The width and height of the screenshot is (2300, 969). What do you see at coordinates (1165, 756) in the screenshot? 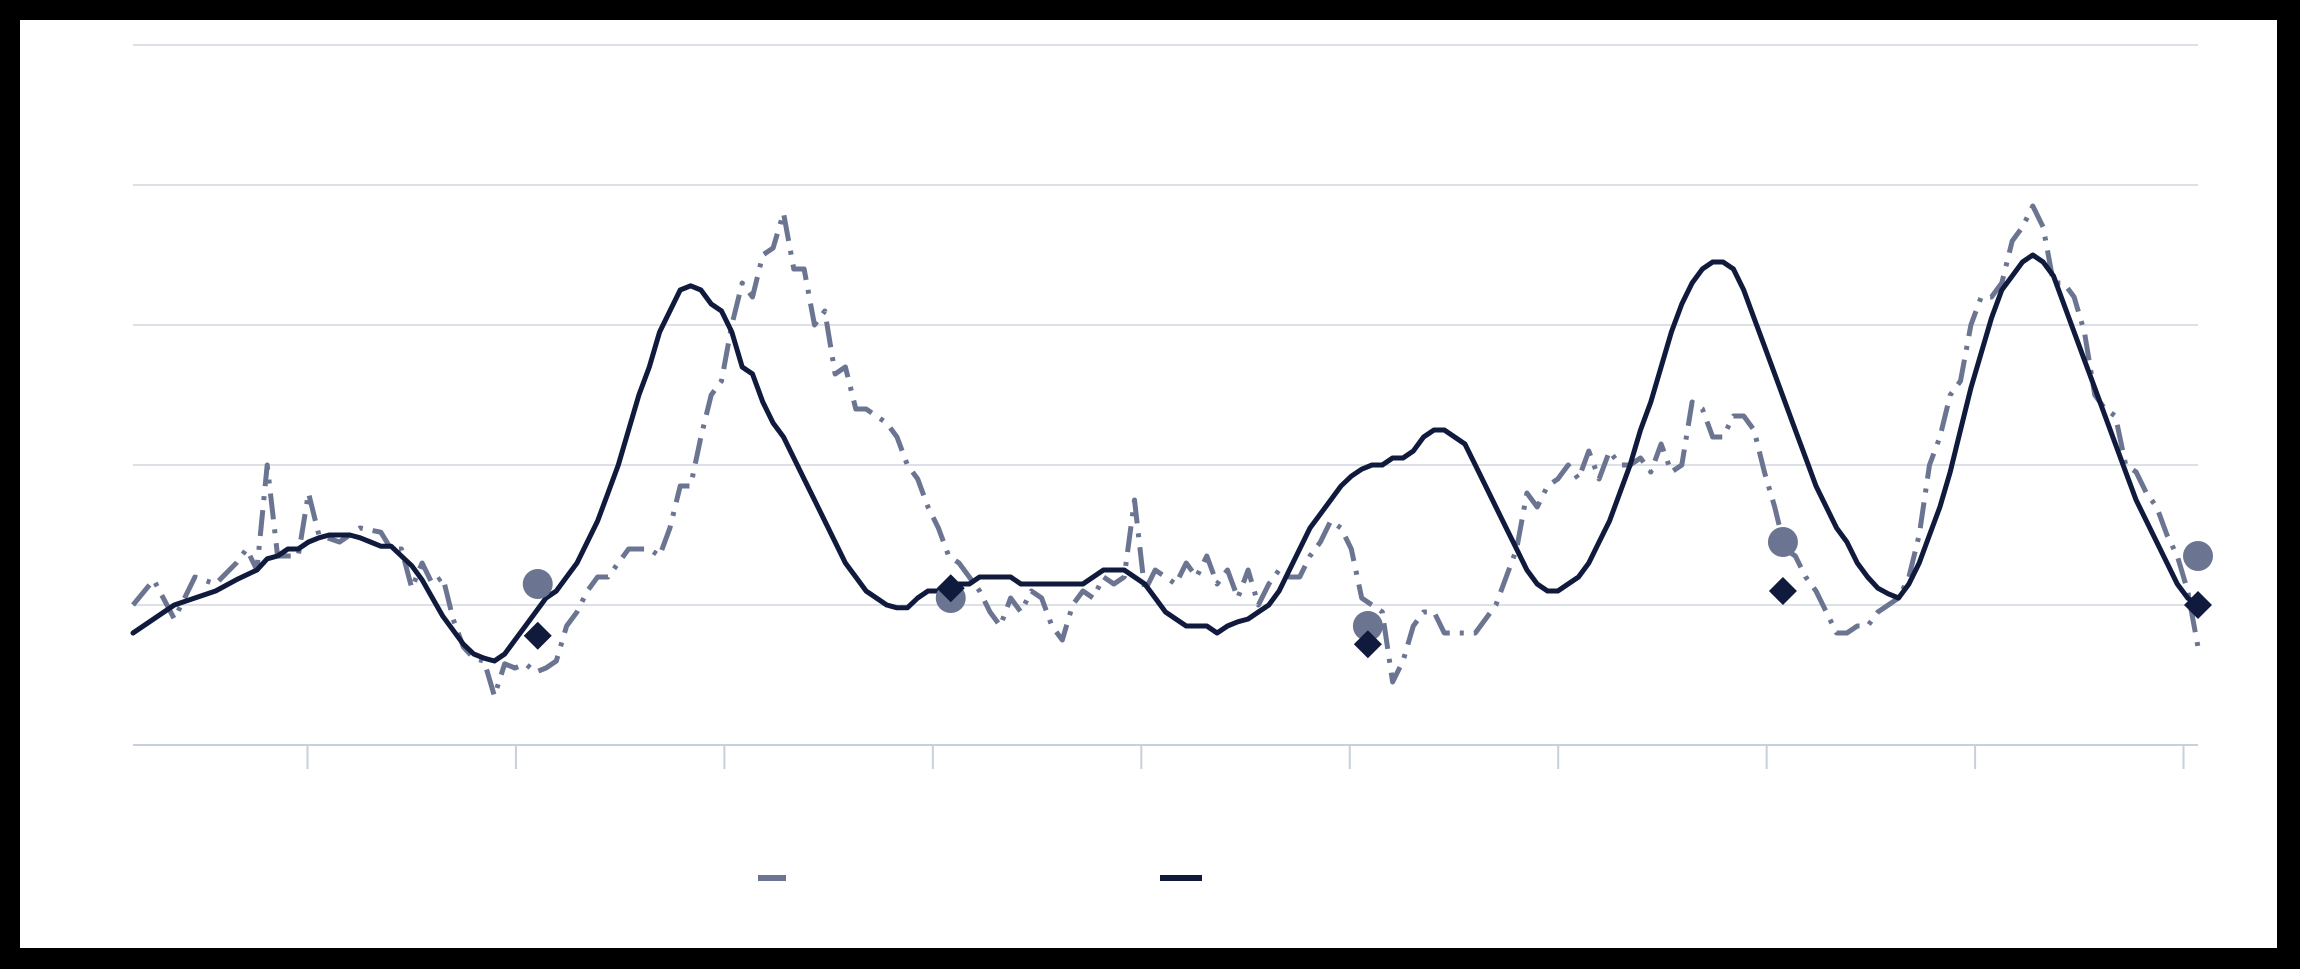
I see `x-axis` at bounding box center [1165, 756].